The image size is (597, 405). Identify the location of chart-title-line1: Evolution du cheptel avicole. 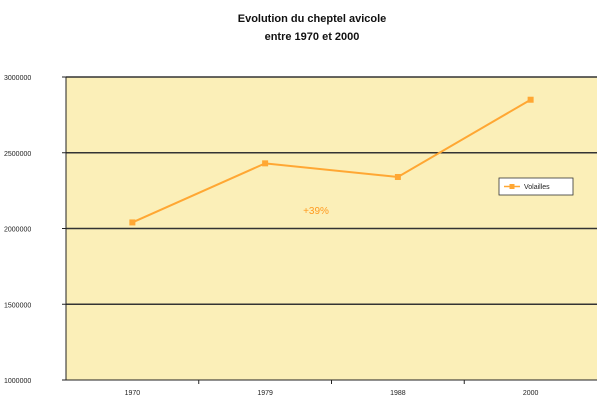
(312, 19).